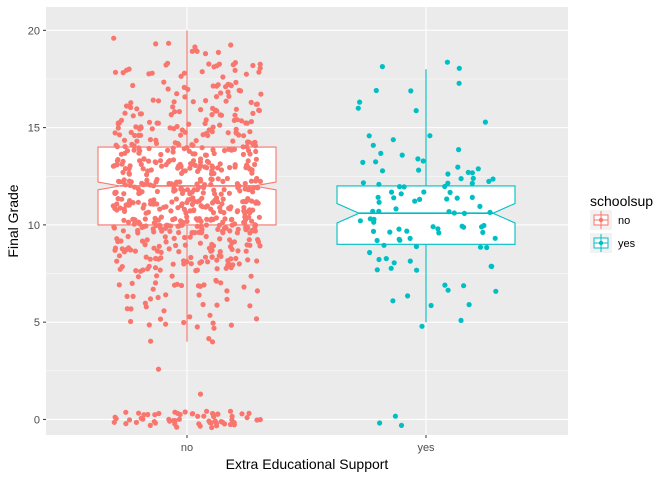  Describe the element at coordinates (34, 226) in the screenshot. I see `y-tick-label: 10` at that location.